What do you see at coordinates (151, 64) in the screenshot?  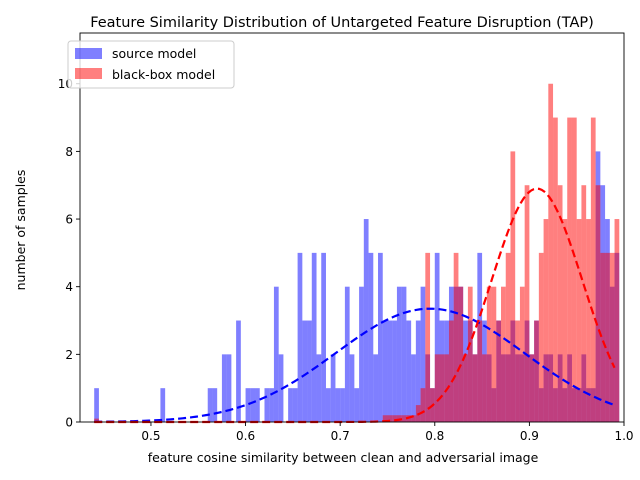 I see `legend: source model black-box model` at bounding box center [151, 64].